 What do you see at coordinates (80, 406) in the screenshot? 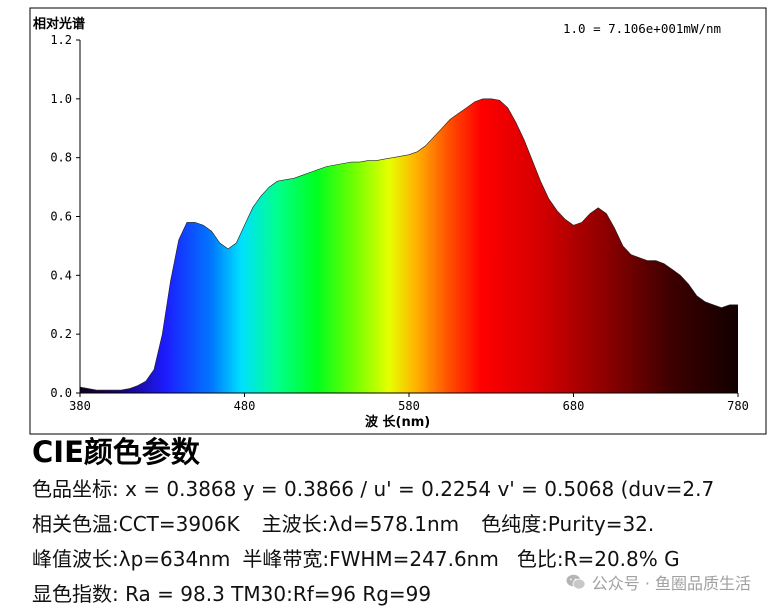
I see `x-tick-label: 380` at bounding box center [80, 406].